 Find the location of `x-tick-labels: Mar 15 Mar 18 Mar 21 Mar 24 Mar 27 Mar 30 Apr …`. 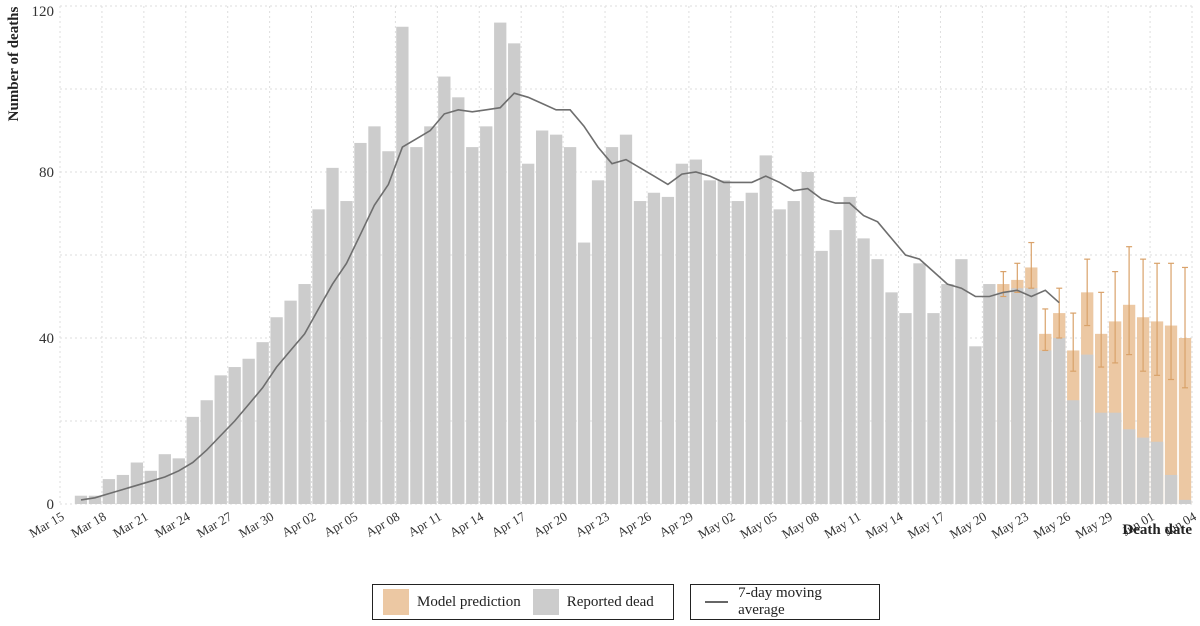

x-tick-labels: Mar 15 Mar 18 Mar 21 Mar 24 Mar 27 Mar 30 Apr … is located at coordinates (612, 524).